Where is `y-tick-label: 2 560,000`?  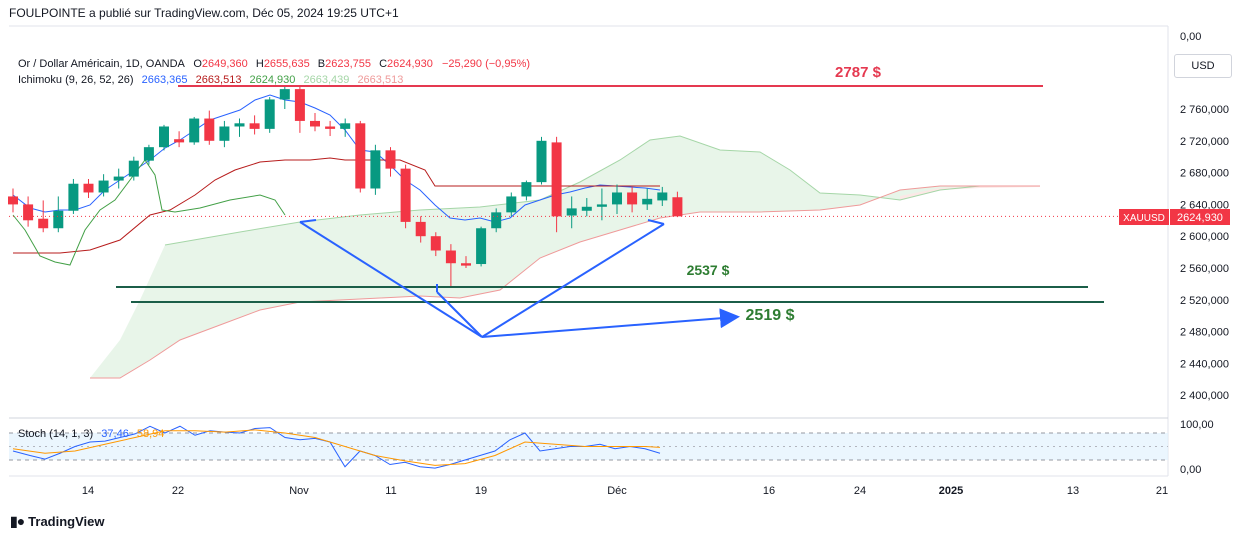
y-tick-label: 2 560,000 is located at coordinates (1204, 269).